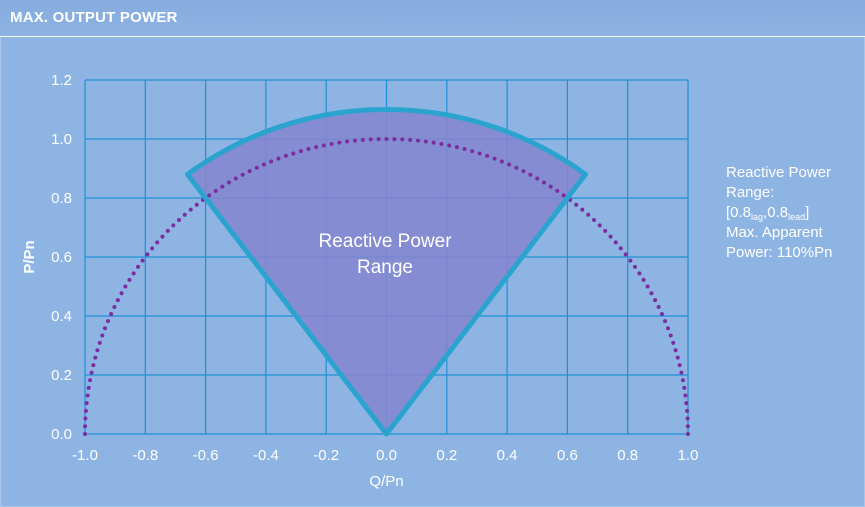  Describe the element at coordinates (627, 455) in the screenshot. I see `x-tick-label: 0.8` at that location.